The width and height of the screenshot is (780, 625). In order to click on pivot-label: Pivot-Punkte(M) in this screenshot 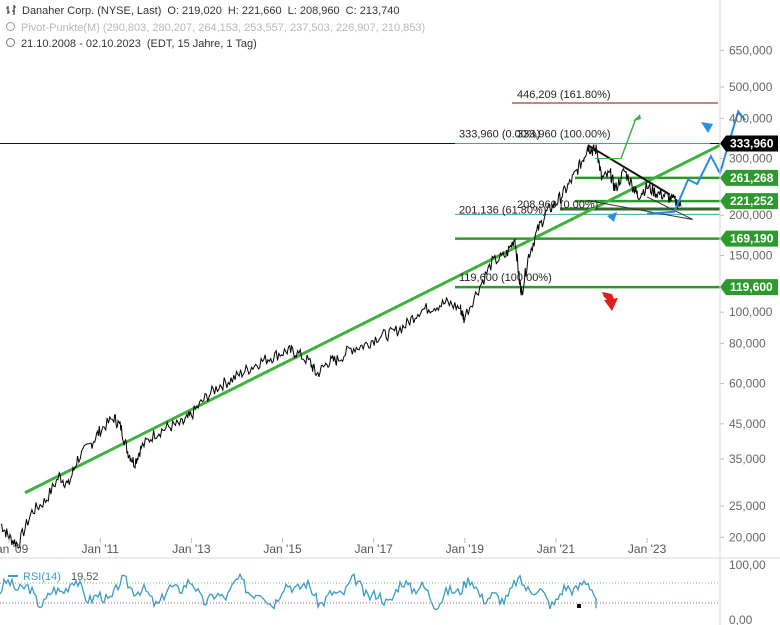, I will do `click(60, 28)`.